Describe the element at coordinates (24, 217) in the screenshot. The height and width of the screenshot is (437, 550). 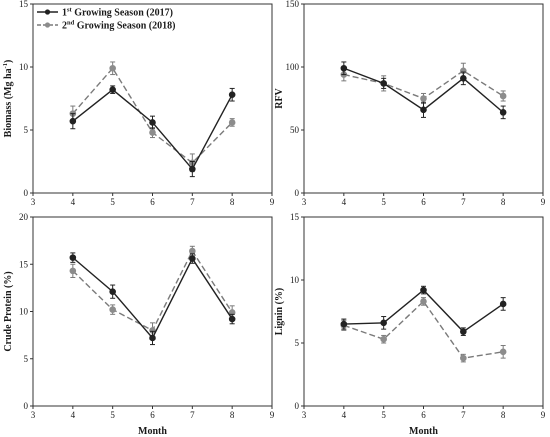
I see `y-tick-label: 20` at that location.